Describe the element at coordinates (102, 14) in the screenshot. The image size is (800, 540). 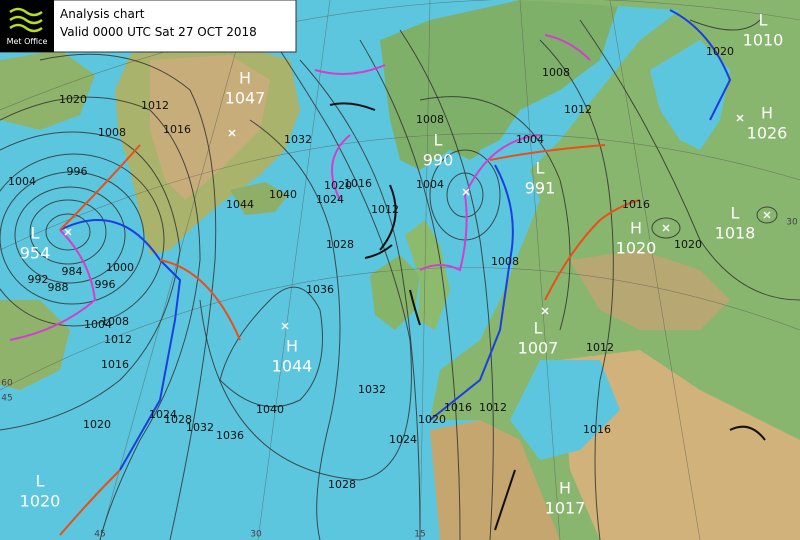
I see `header-title: Analysis chart` at that location.